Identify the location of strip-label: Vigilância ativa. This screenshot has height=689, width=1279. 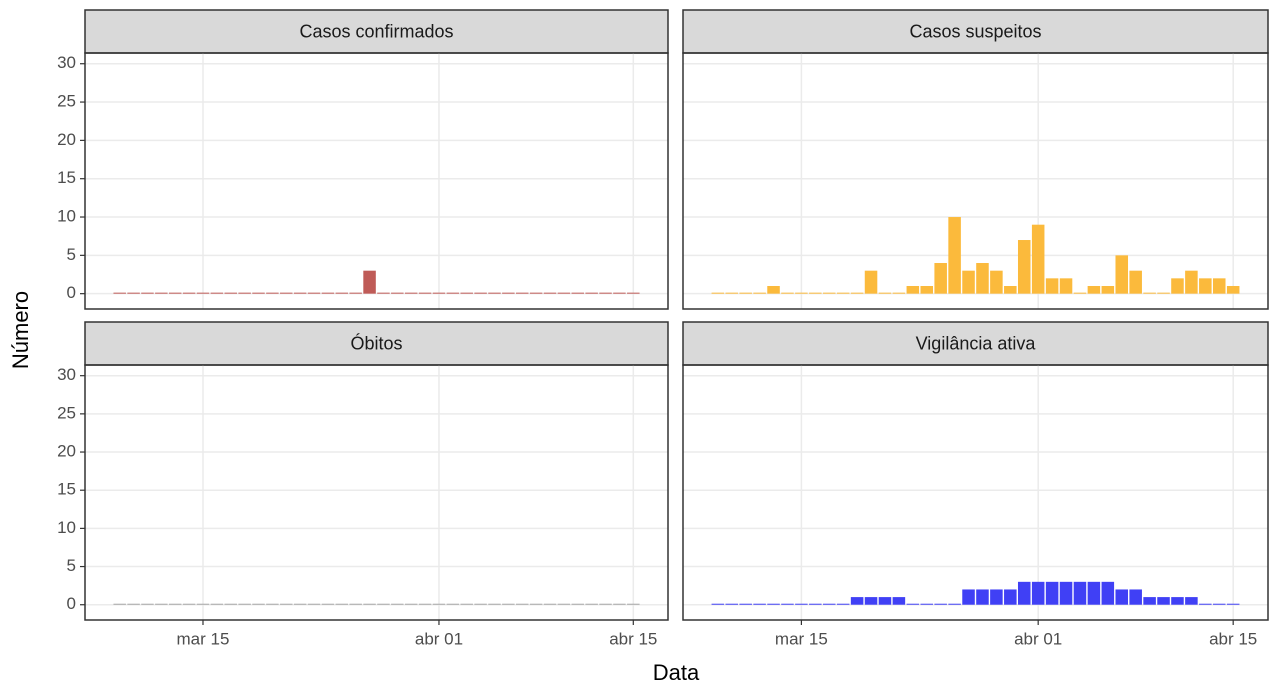
(976, 343).